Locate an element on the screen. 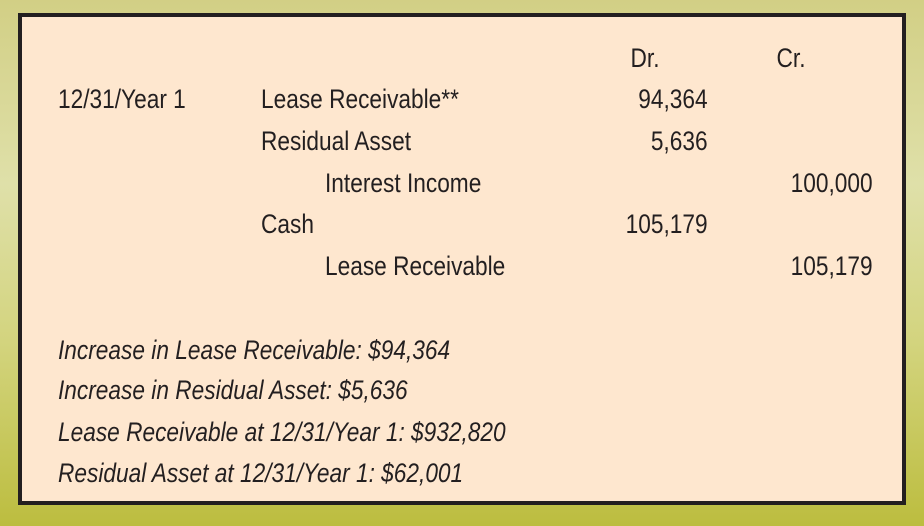 This screenshot has width=924, height=526. account-name: Interest Income is located at coordinates (403, 183).